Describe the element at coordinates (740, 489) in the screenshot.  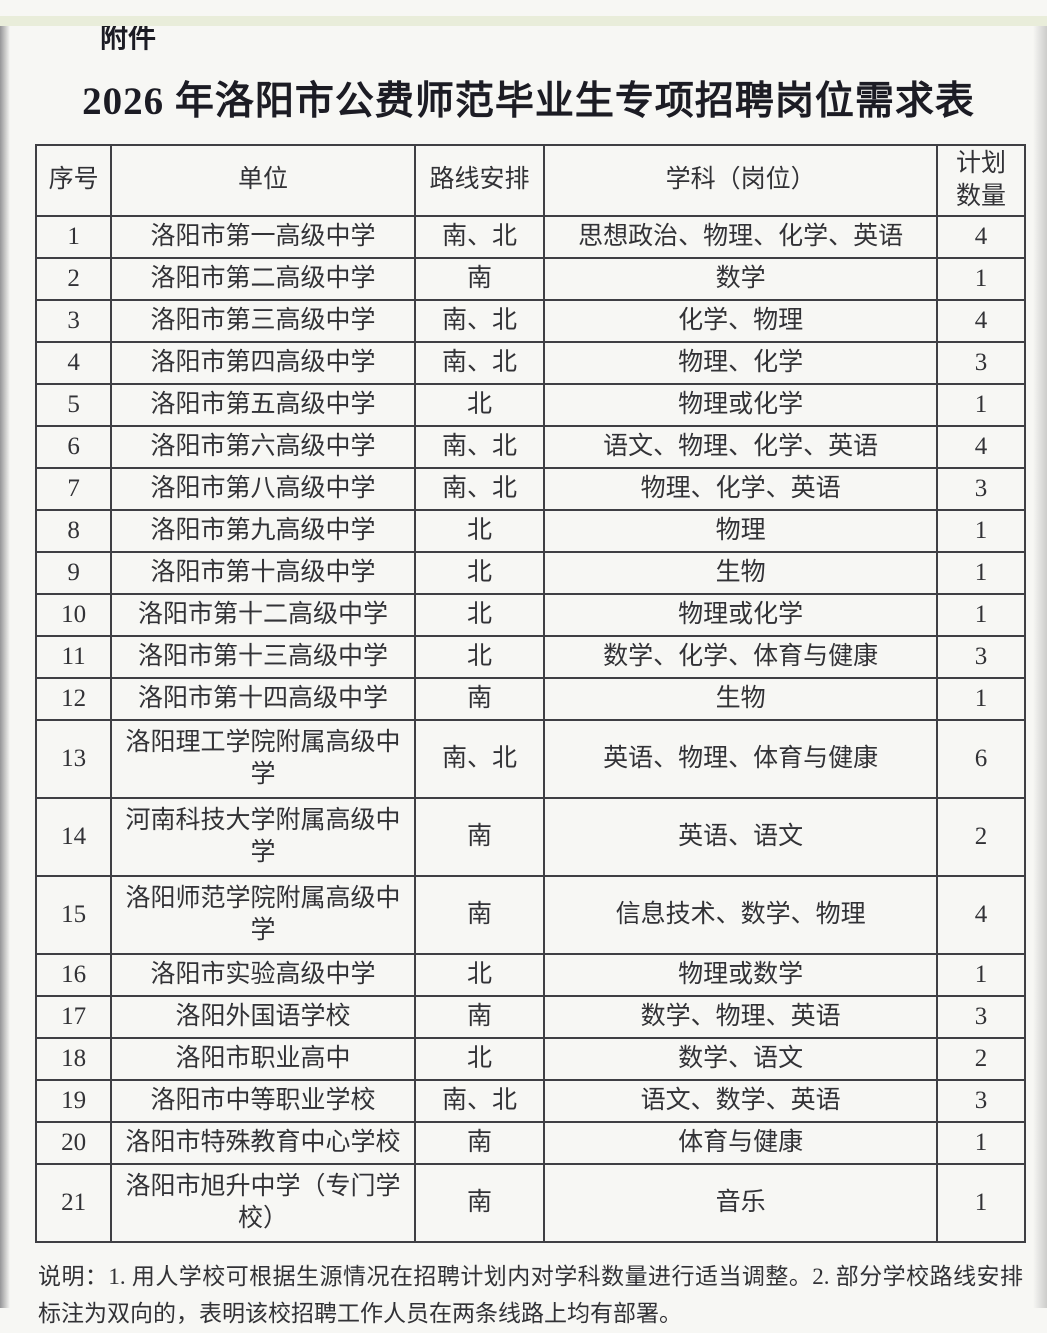
I see `cell-subjects: 物理、化学、英语` at that location.